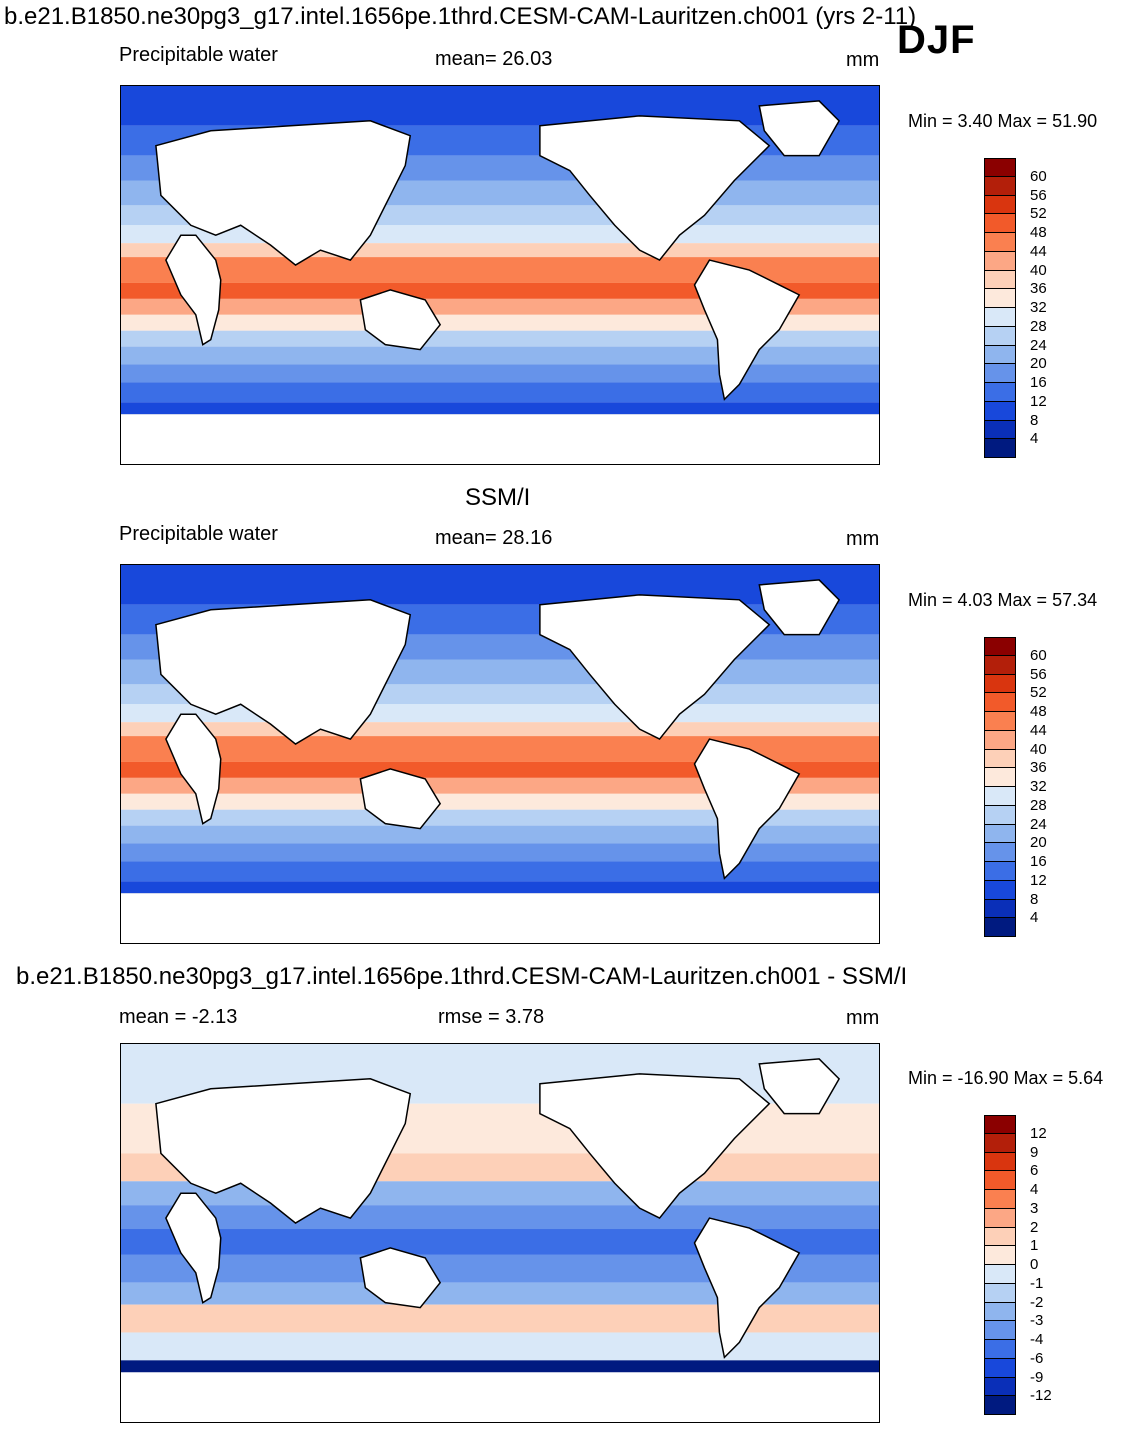 The width and height of the screenshot is (1127, 1429). Describe the element at coordinates (1000, 787) in the screenshot. I see `panel-2-colorbar` at that location.